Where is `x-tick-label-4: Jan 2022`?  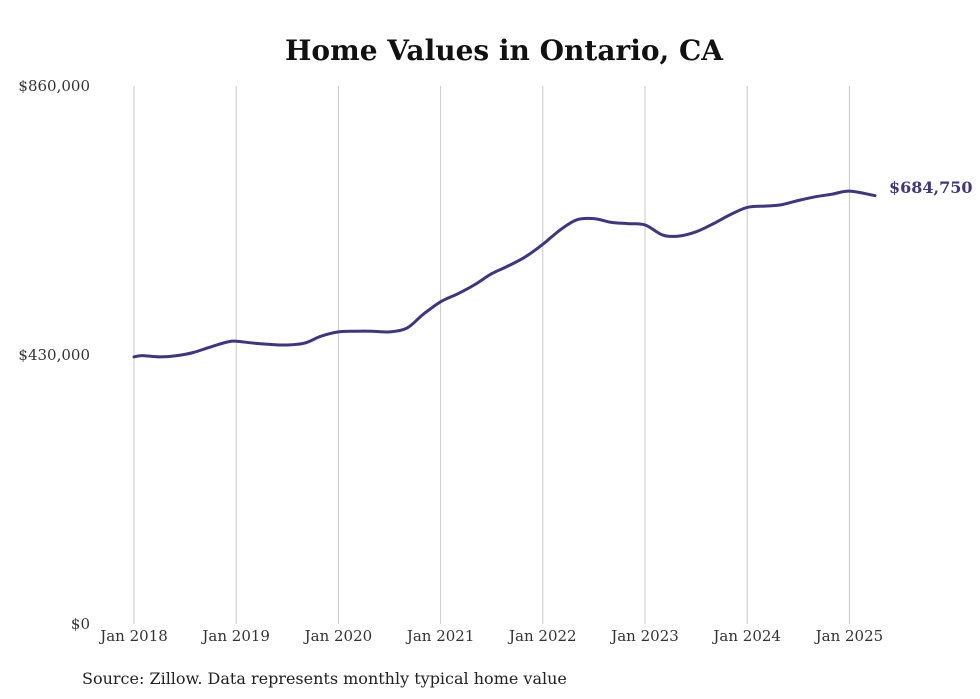
x-tick-label-4: Jan 2022 is located at coordinates (542, 636).